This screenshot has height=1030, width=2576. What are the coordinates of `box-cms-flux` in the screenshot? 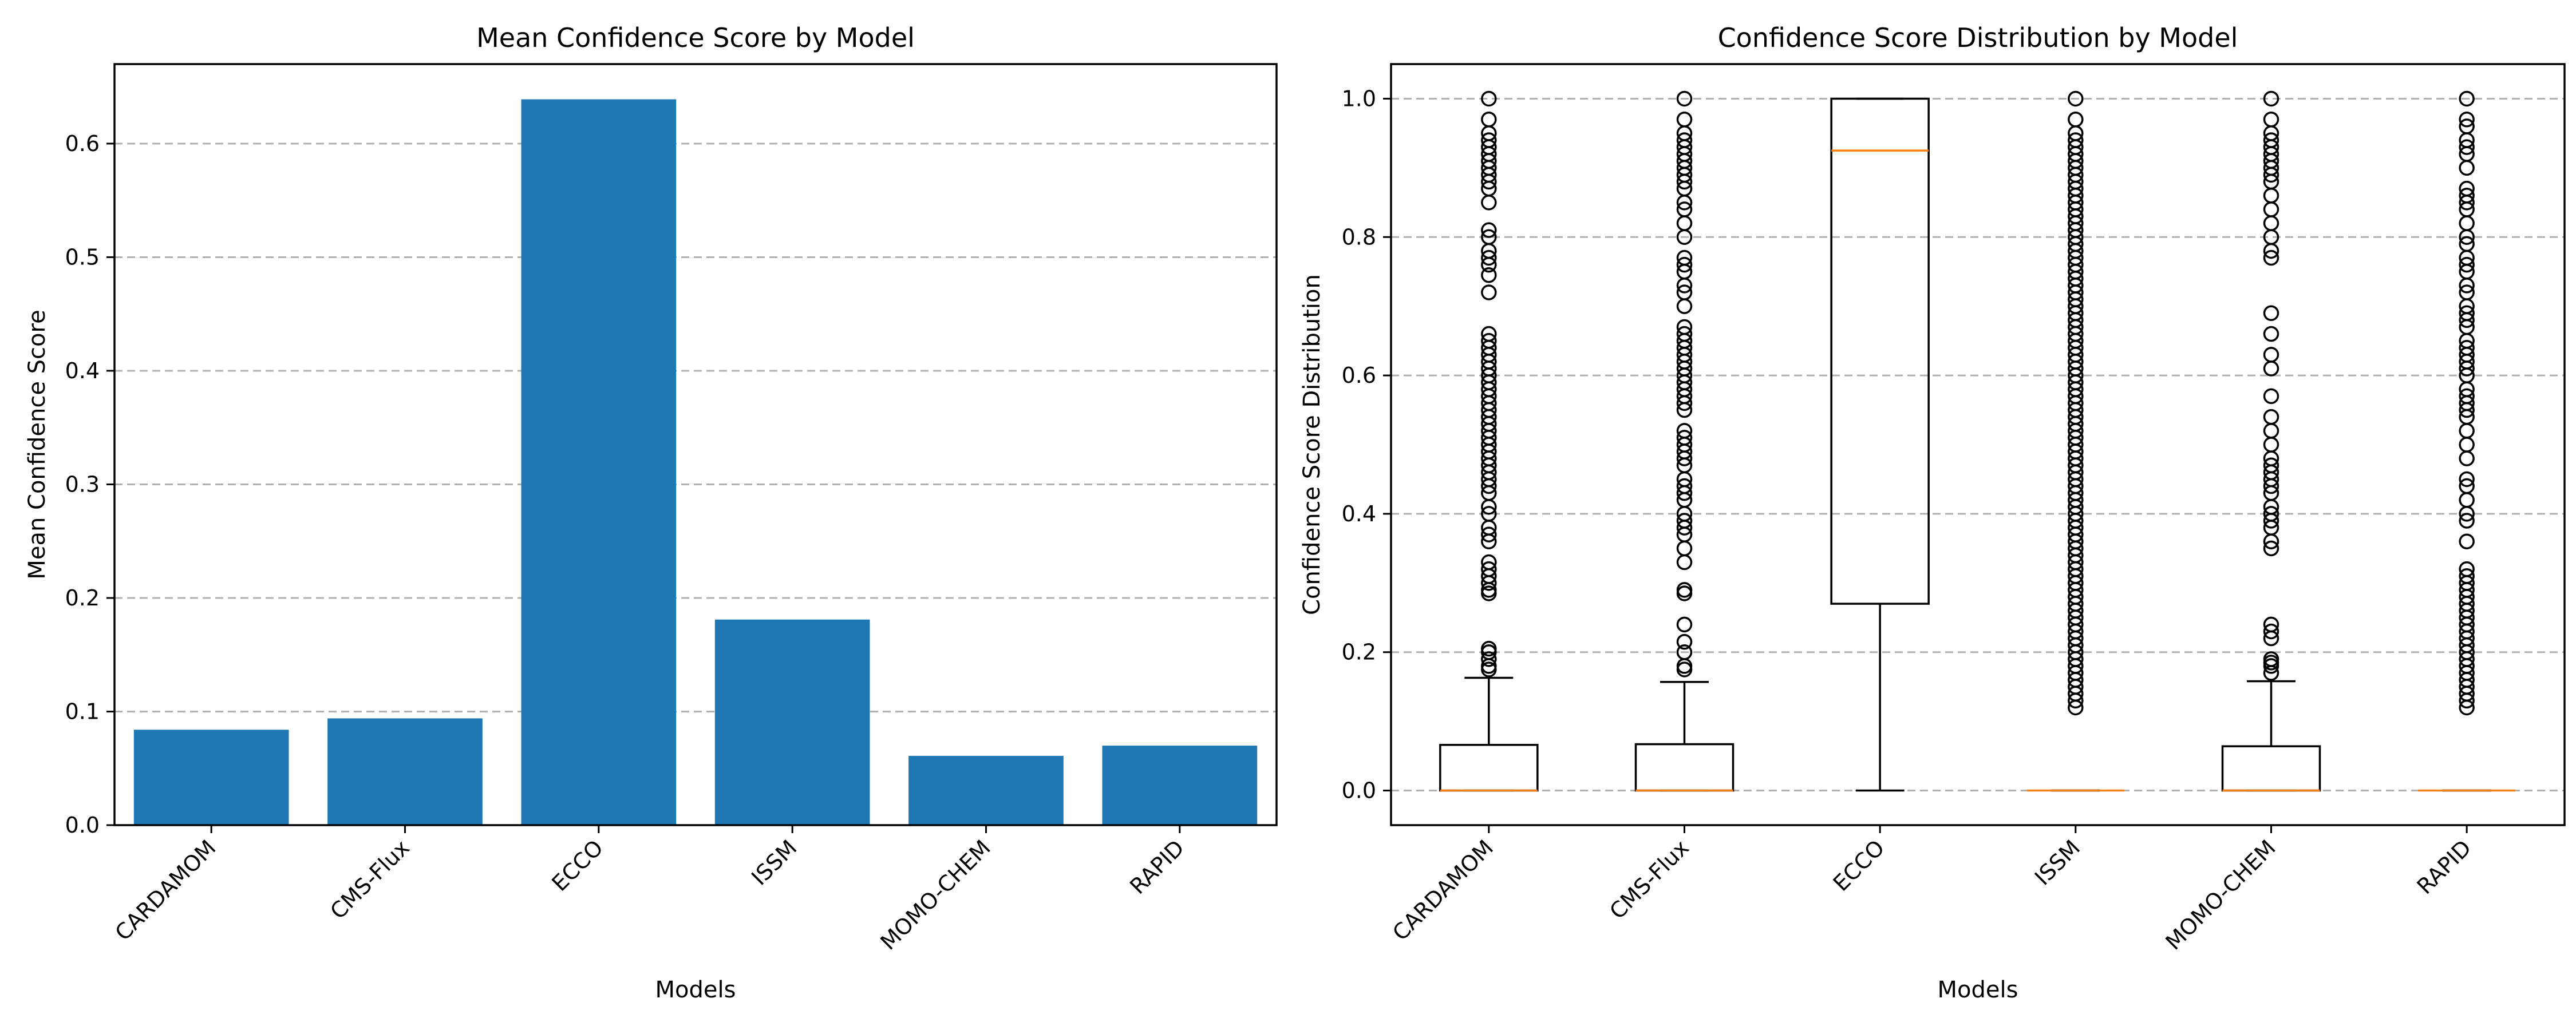 It's located at (1684, 441).